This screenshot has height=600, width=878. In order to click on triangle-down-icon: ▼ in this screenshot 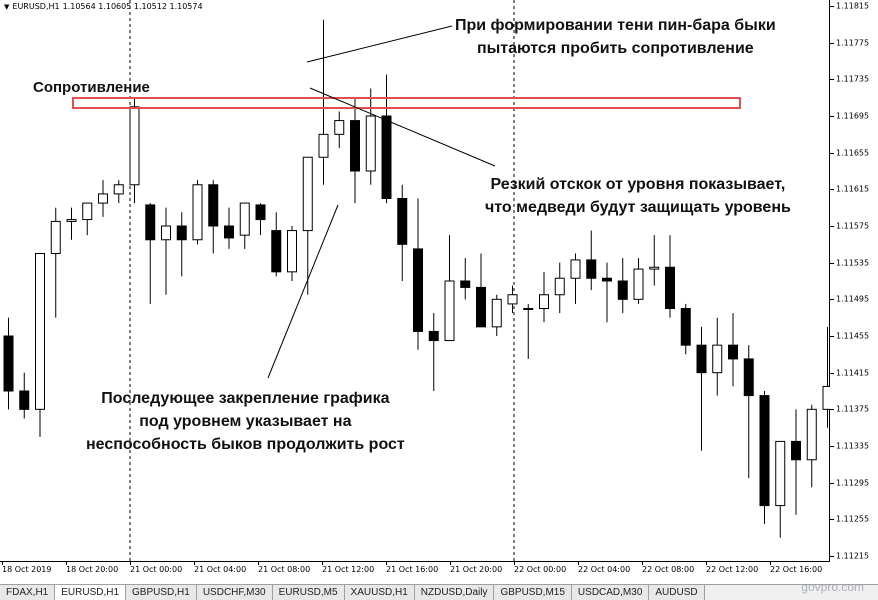, I will do `click(7, 6)`.